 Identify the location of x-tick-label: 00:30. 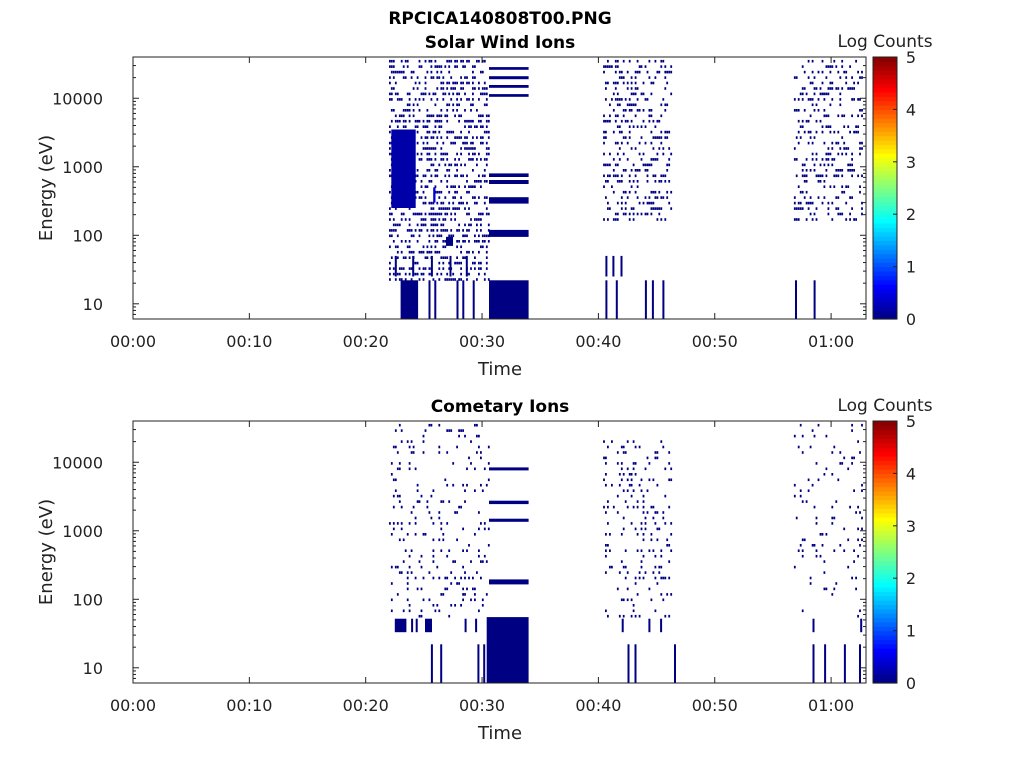
(482, 341).